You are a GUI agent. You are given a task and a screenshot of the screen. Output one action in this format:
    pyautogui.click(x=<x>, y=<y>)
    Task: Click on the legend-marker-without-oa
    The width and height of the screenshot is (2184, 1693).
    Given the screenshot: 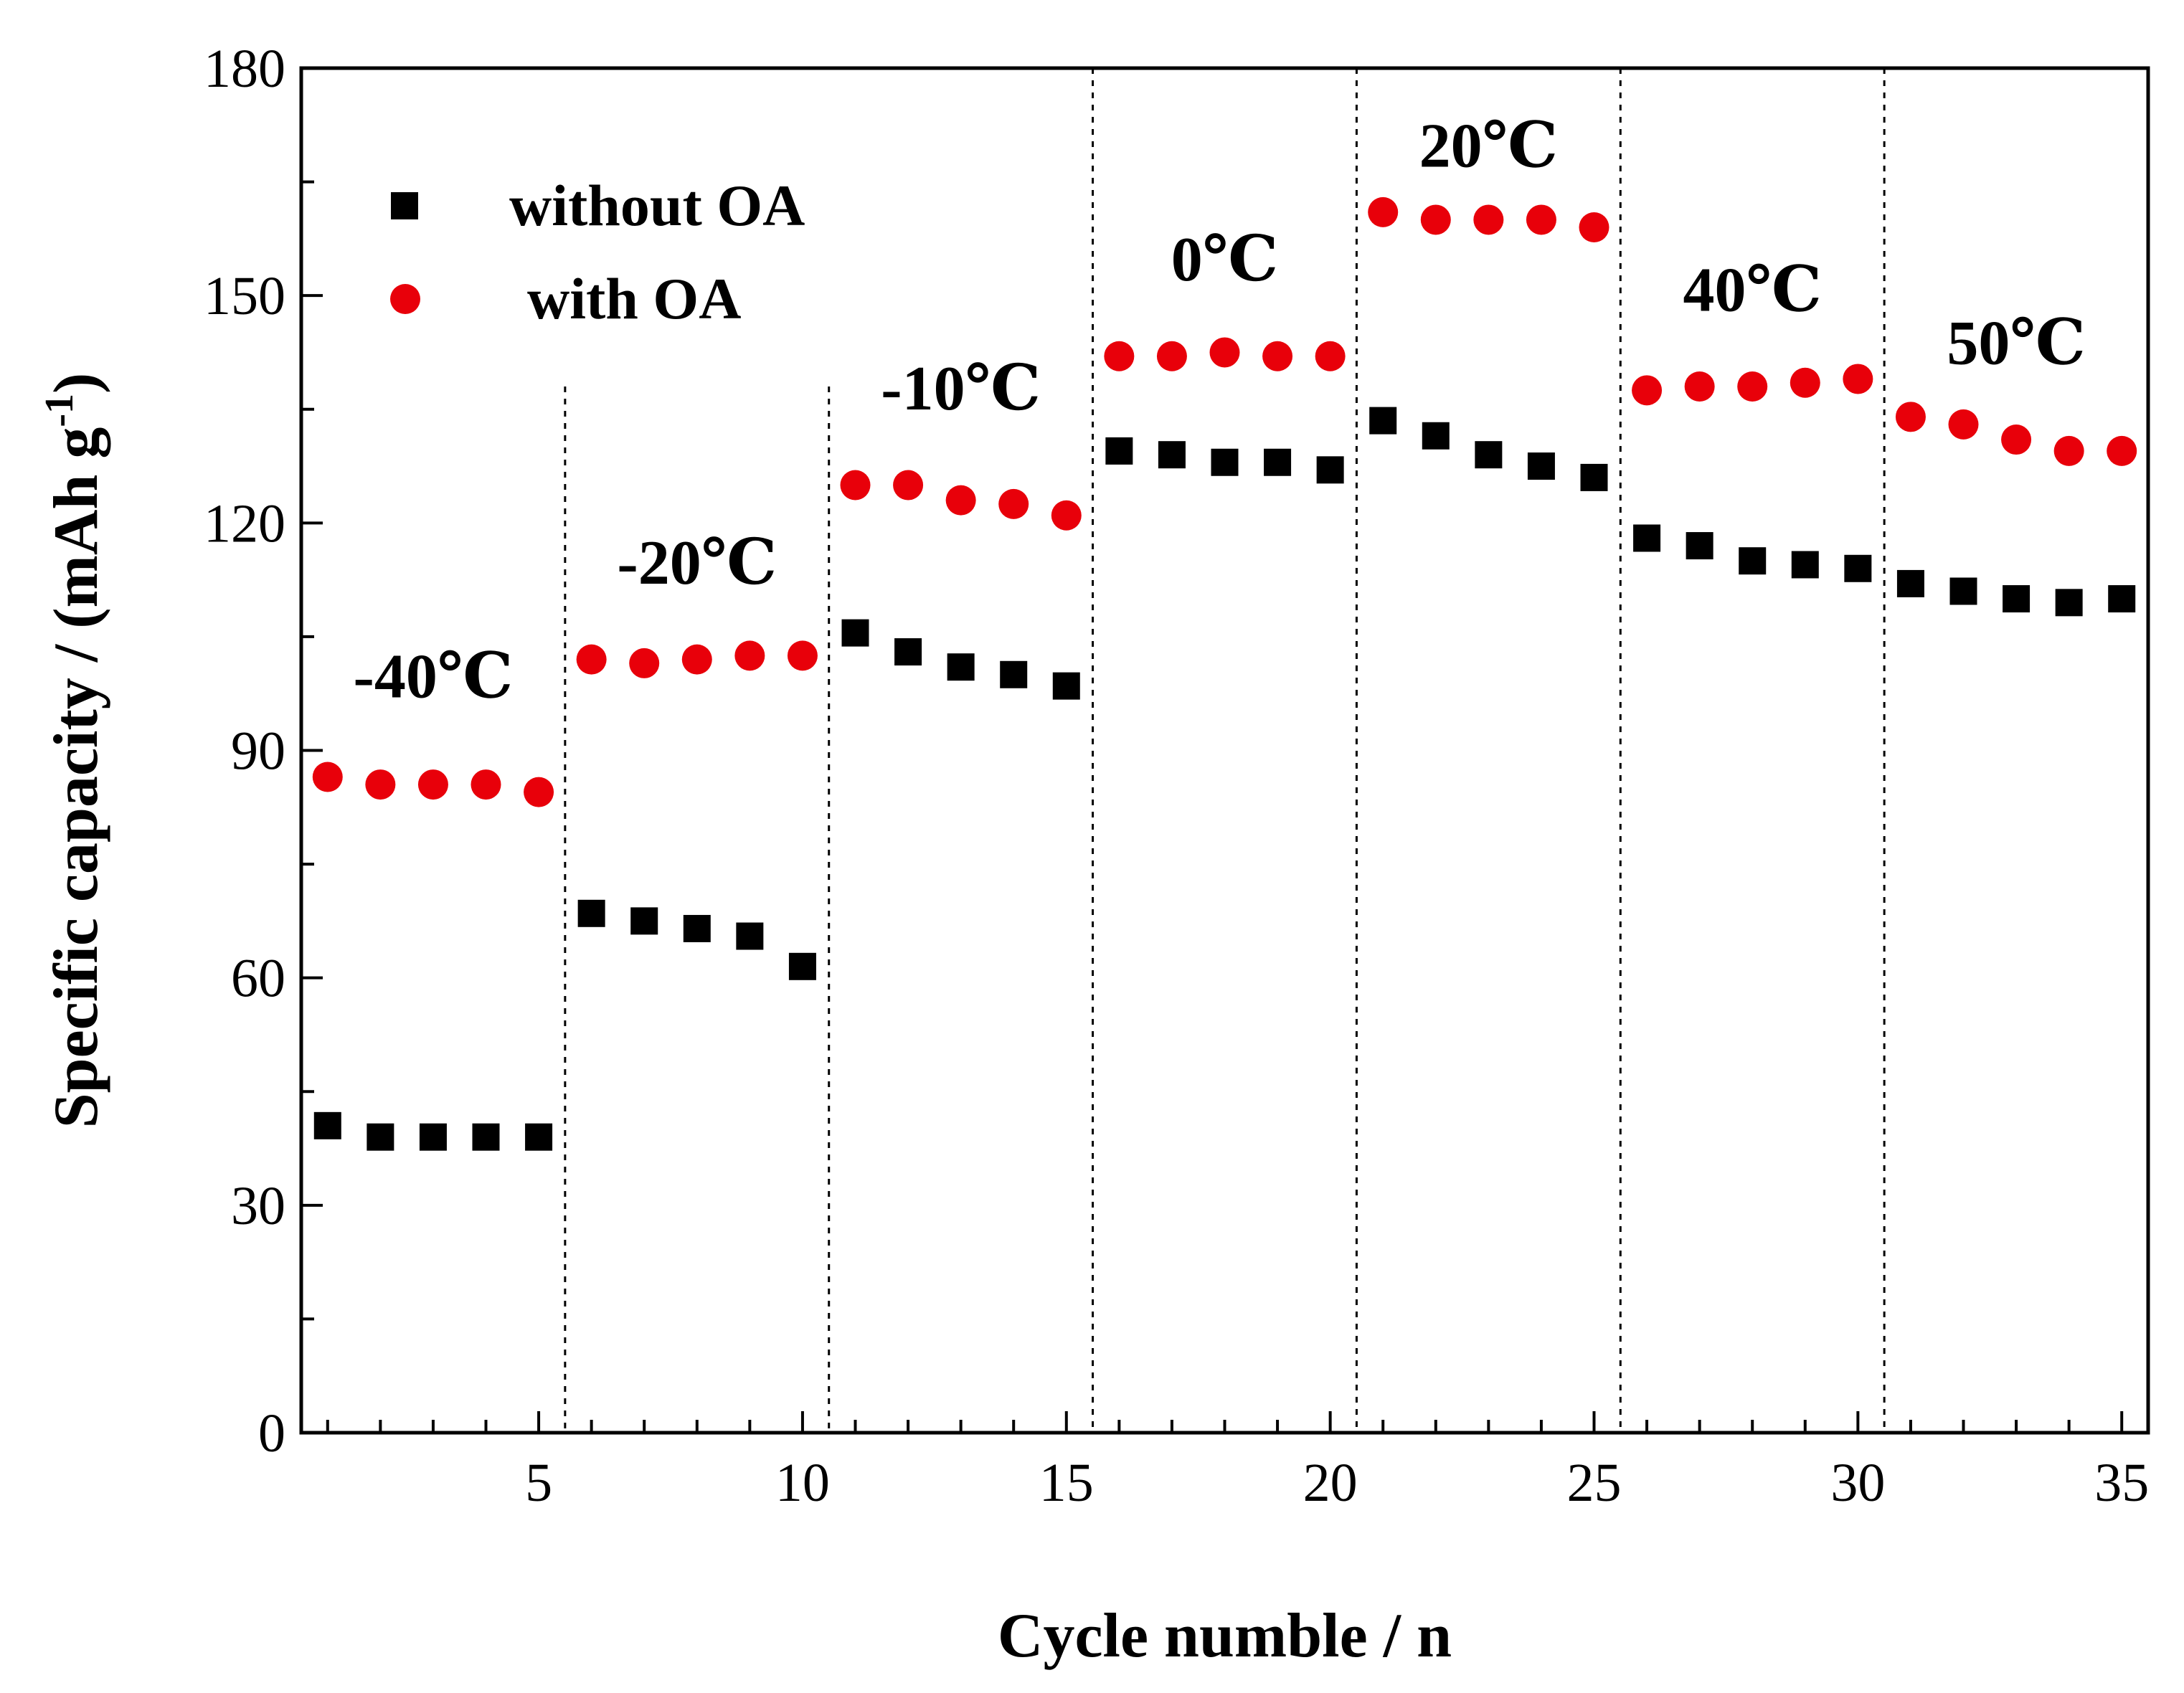 What is the action you would take?
    pyautogui.click(x=404, y=206)
    